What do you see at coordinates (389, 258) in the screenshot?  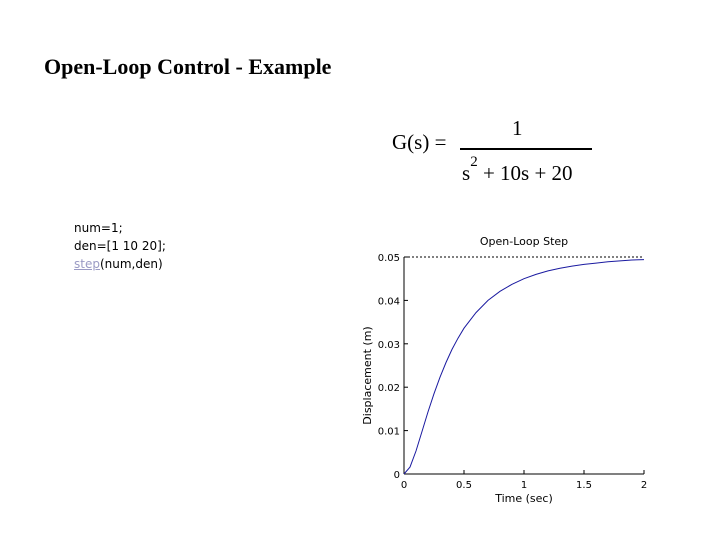 I see `y-tick-label: 0.05` at bounding box center [389, 258].